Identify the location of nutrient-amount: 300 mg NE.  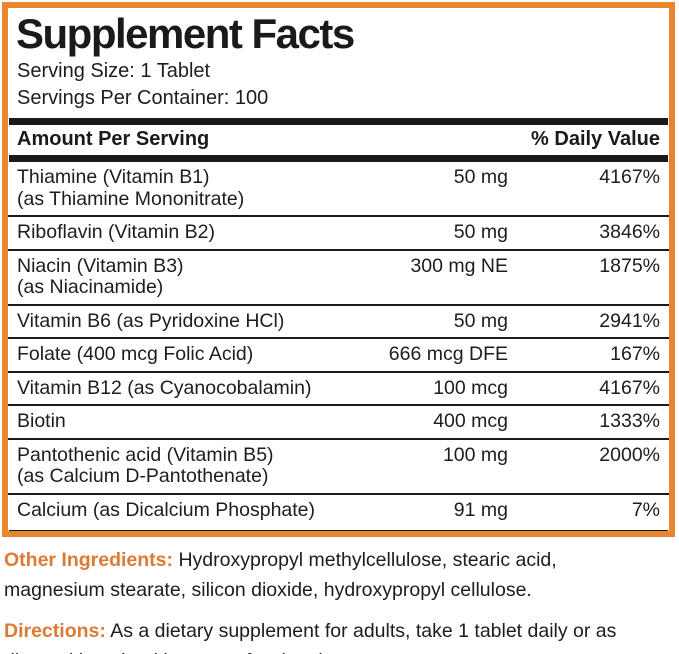
(459, 265).